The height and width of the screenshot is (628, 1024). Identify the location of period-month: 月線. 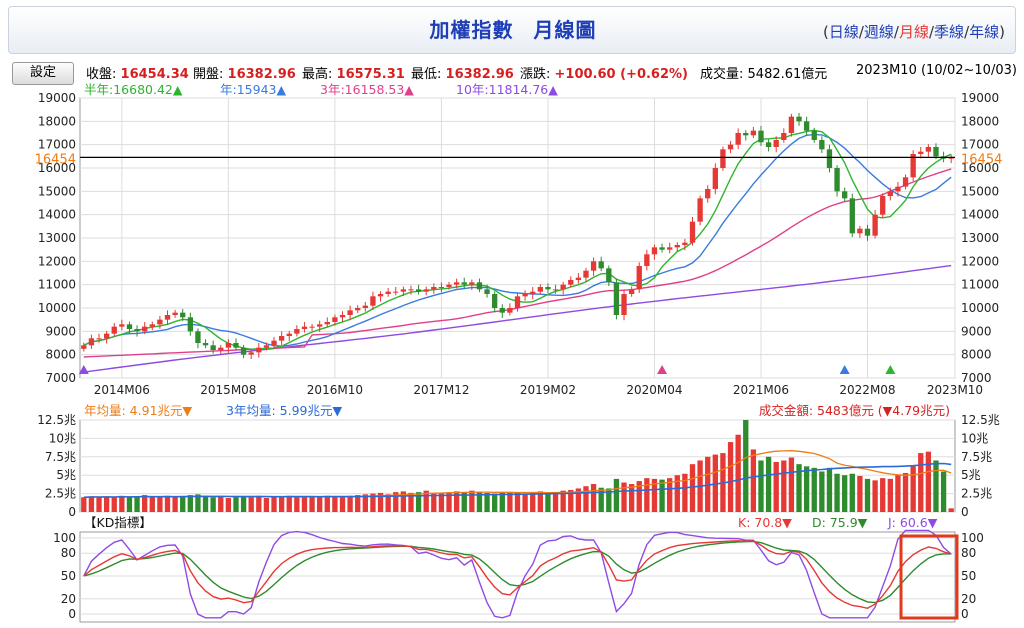
(913, 32).